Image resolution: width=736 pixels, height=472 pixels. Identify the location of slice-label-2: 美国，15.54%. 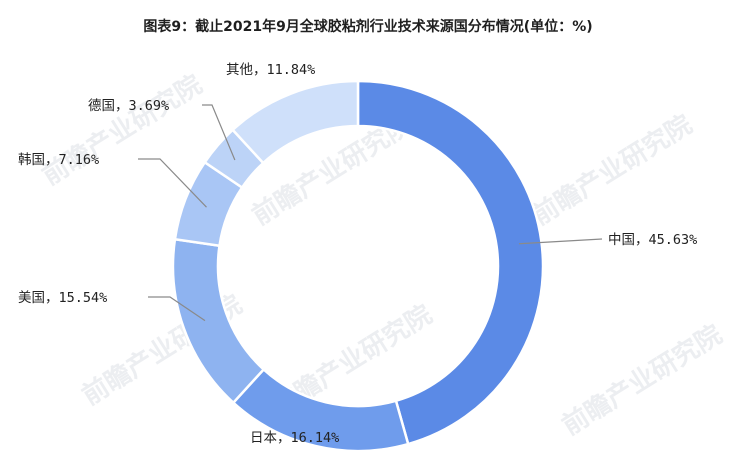
(62, 298).